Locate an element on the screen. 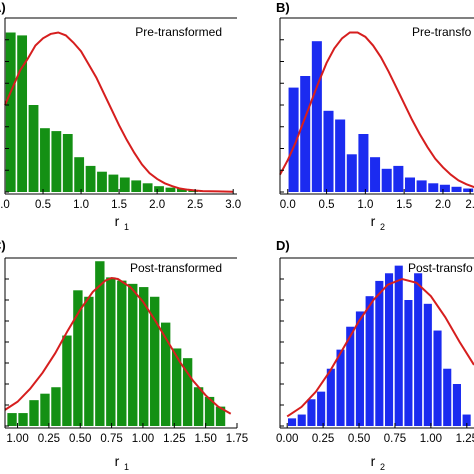  x-tick-label: 0.0 is located at coordinates (288, 205).